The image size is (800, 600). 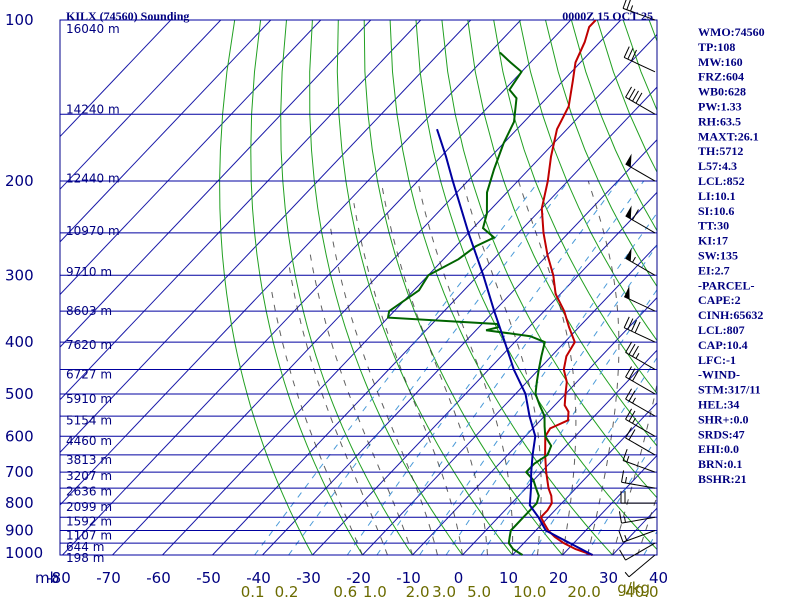 What do you see at coordinates (713, 241) in the screenshot?
I see `stat-item: KI:17` at bounding box center [713, 241].